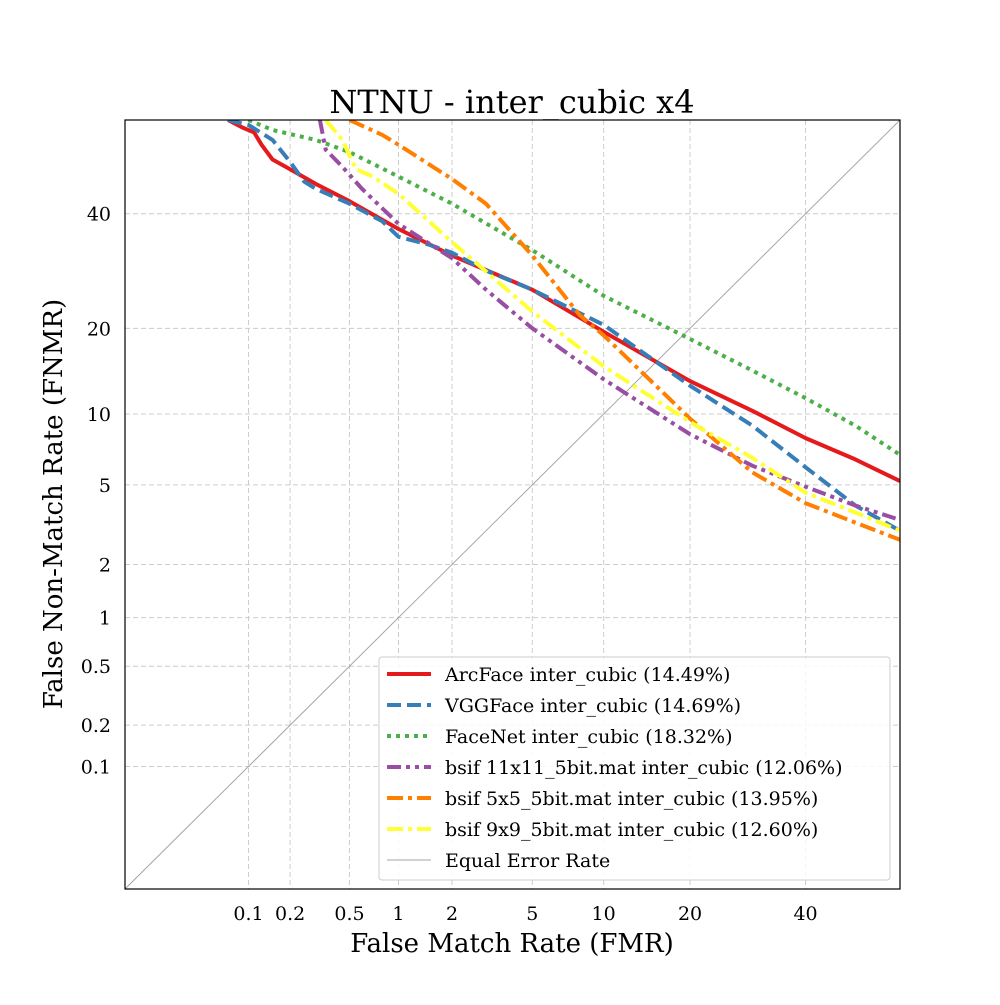 Image resolution: width=1000 pixels, height=1005 pixels. Describe the element at coordinates (525, 914) in the screenshot. I see `x-tick-labels: 0.1 0.2 0.5 1 2 5 10 20 40` at that location.